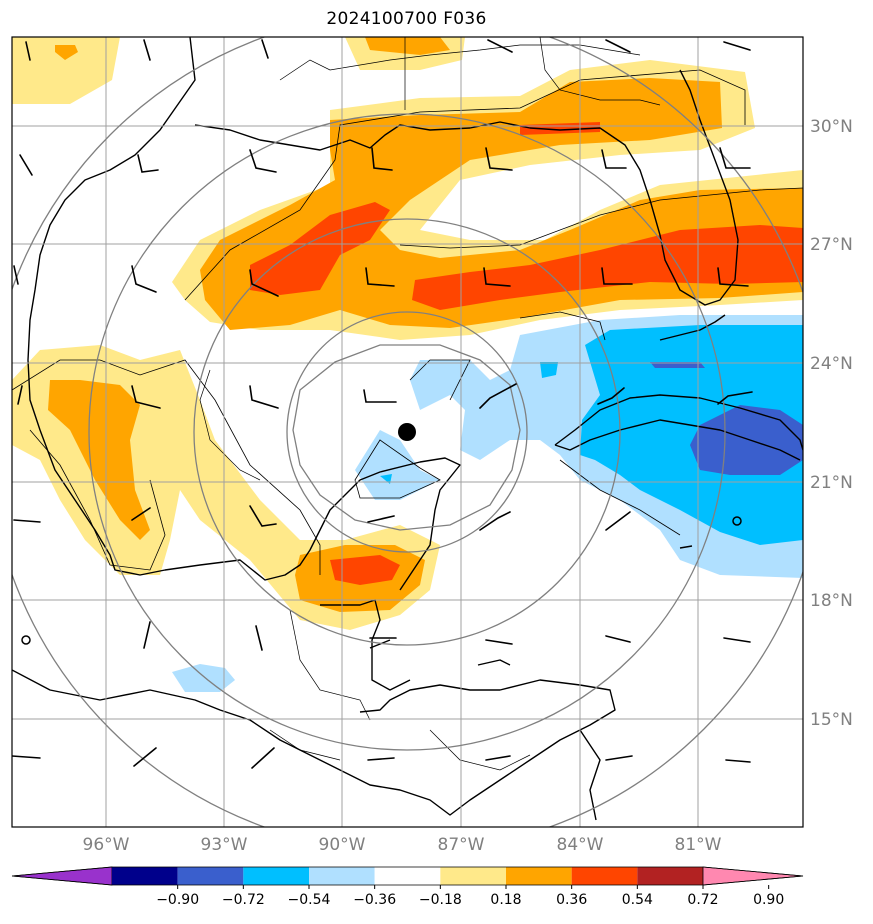 This screenshot has height=924, width=873. I want to click on lon-label-87w: 87°W, so click(461, 845).